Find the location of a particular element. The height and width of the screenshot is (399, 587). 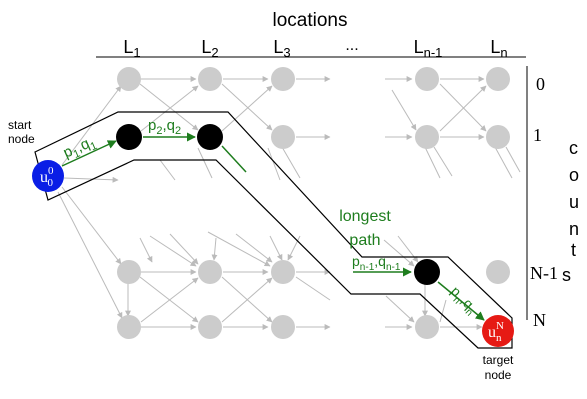

count-label-n: N is located at coordinates (539, 320).